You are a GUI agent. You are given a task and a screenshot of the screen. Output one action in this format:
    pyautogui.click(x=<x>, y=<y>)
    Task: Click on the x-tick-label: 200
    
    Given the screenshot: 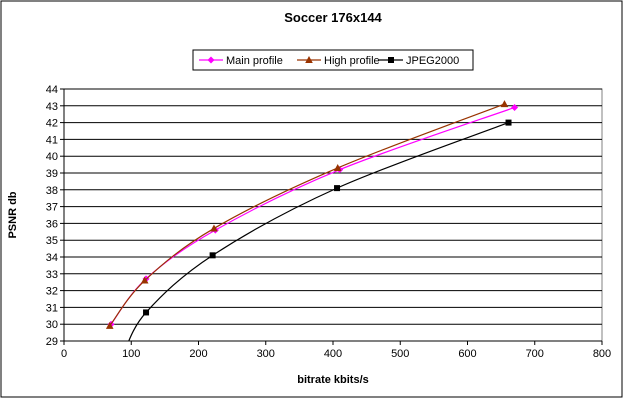 What is the action you would take?
    pyautogui.click(x=198, y=354)
    